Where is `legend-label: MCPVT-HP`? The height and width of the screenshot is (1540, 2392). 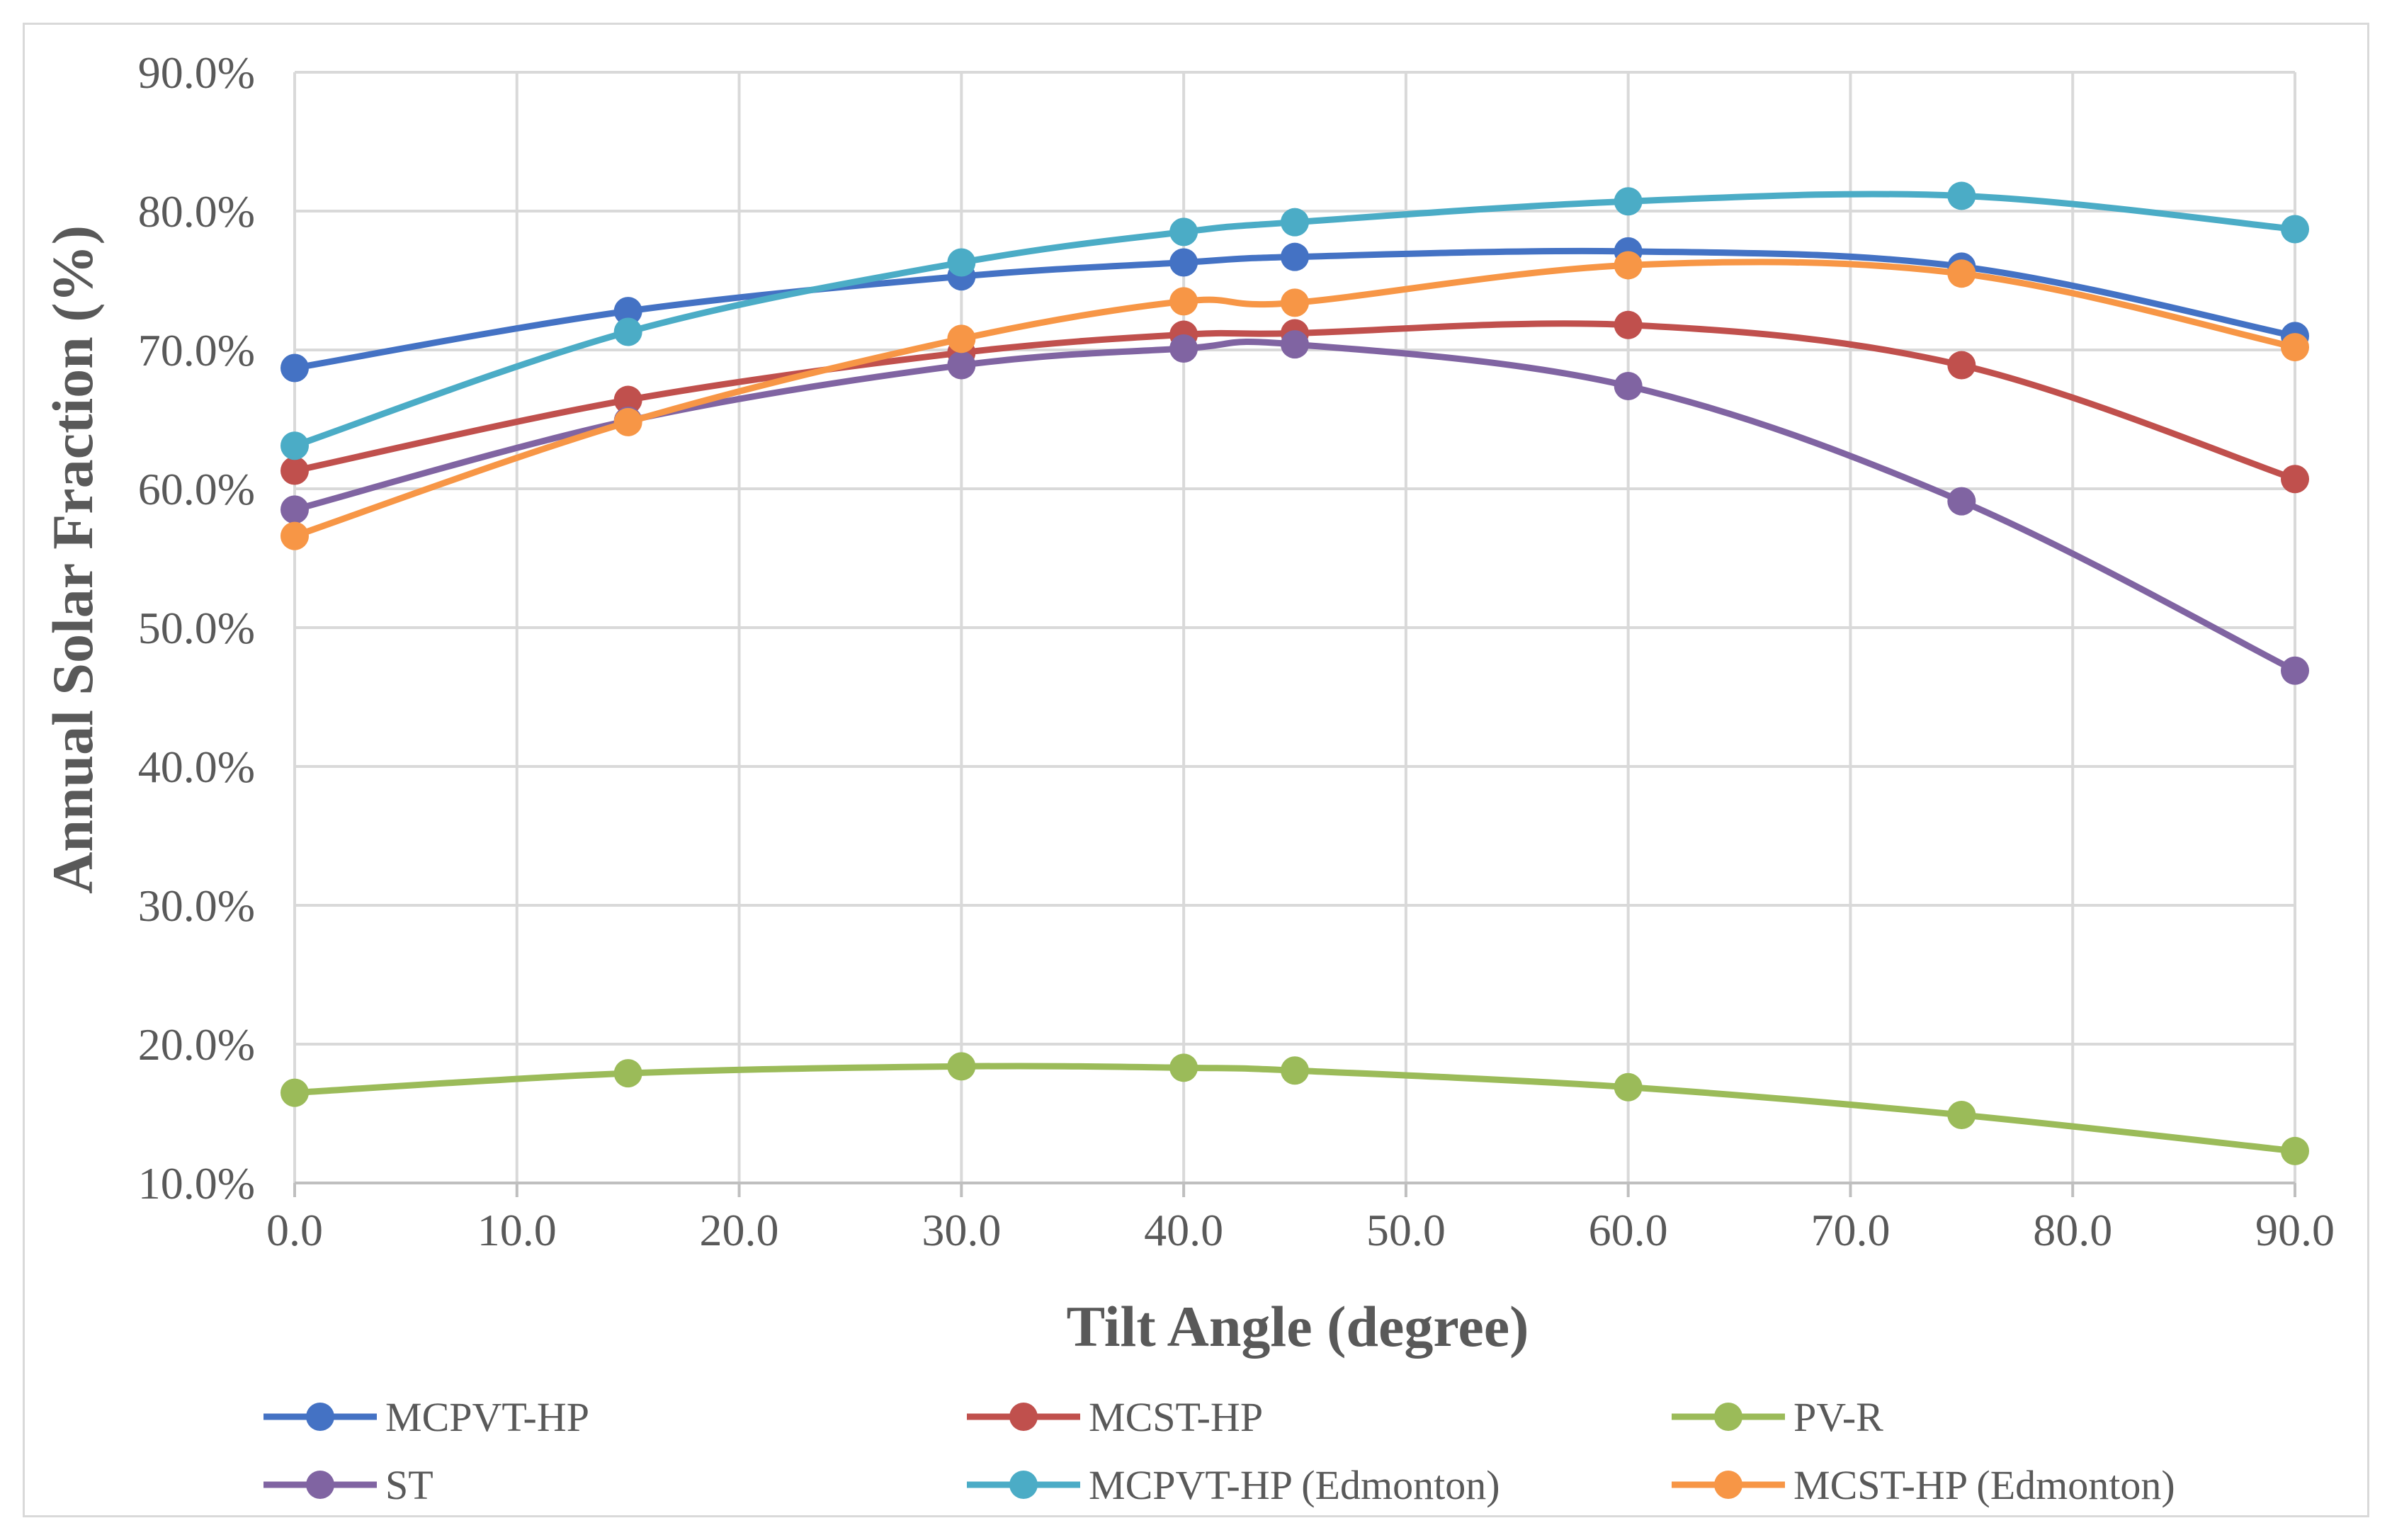
legend-label: MCPVT-HP is located at coordinates (487, 1417).